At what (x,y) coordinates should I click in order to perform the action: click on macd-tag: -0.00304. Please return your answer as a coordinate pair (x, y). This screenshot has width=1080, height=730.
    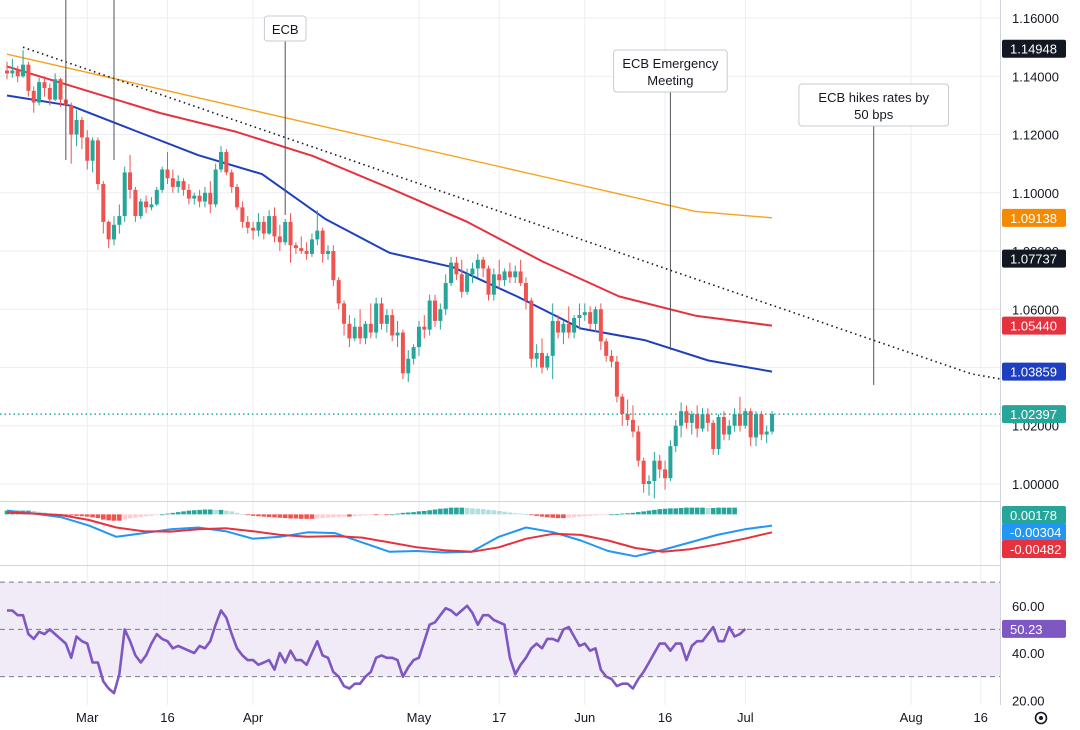
    Looking at the image, I should click on (1035, 532).